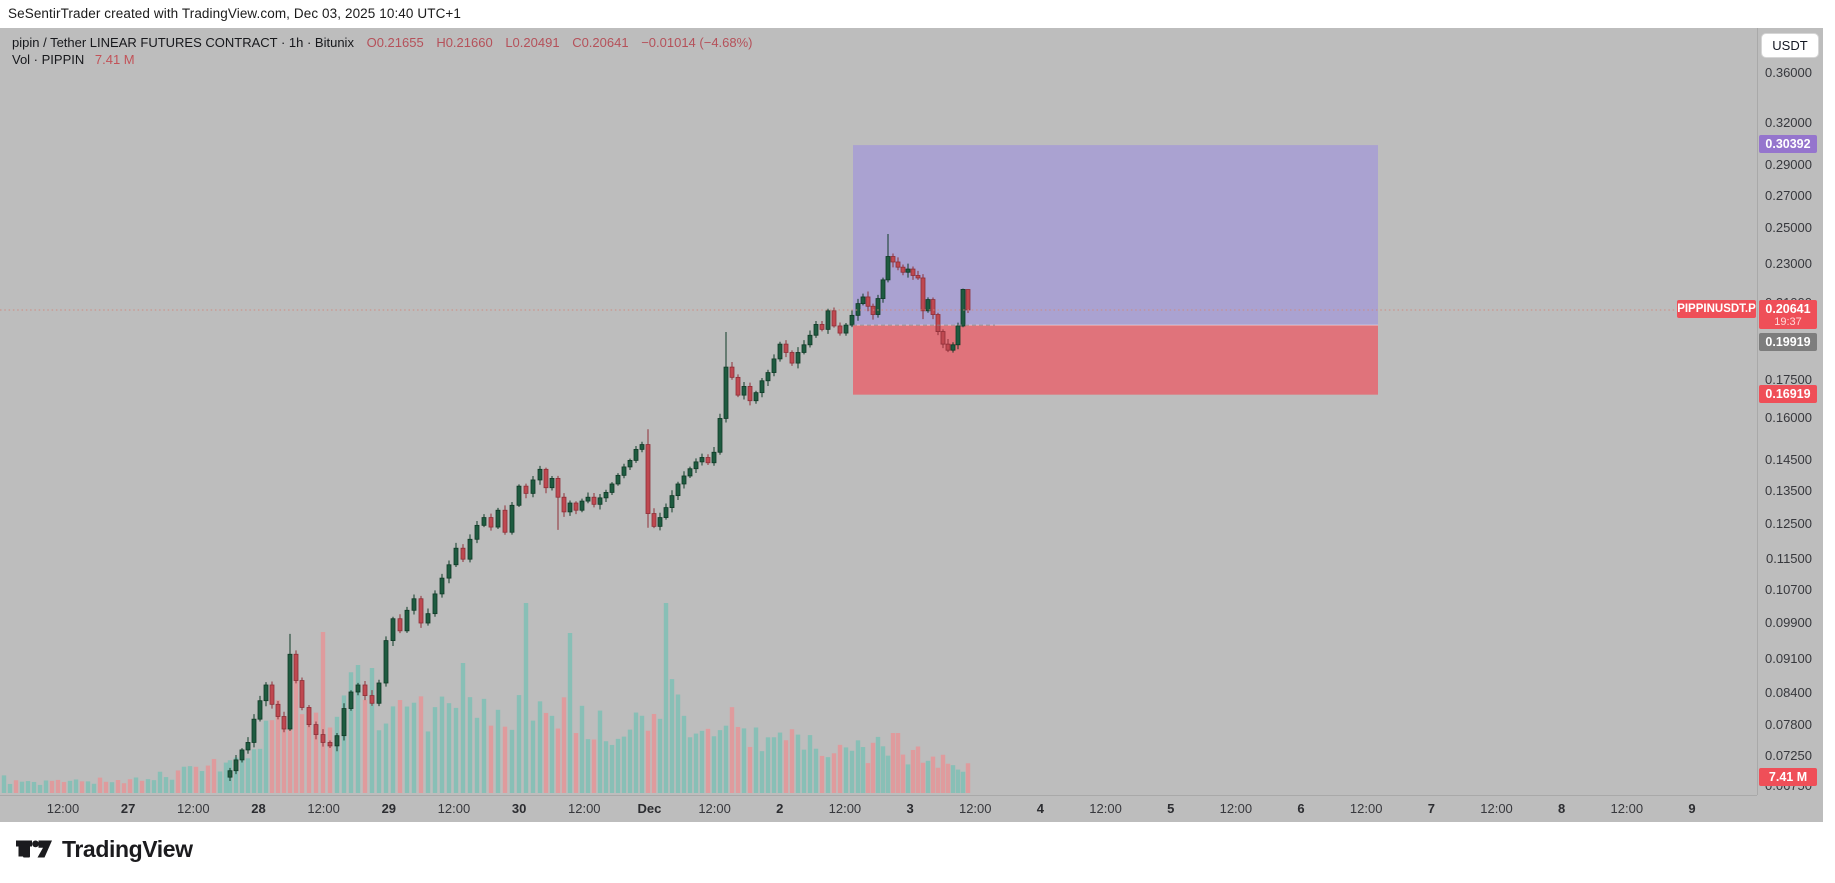 The image size is (1835, 883). Describe the element at coordinates (1788, 418) in the screenshot. I see `price-tick: 0.16000` at that location.